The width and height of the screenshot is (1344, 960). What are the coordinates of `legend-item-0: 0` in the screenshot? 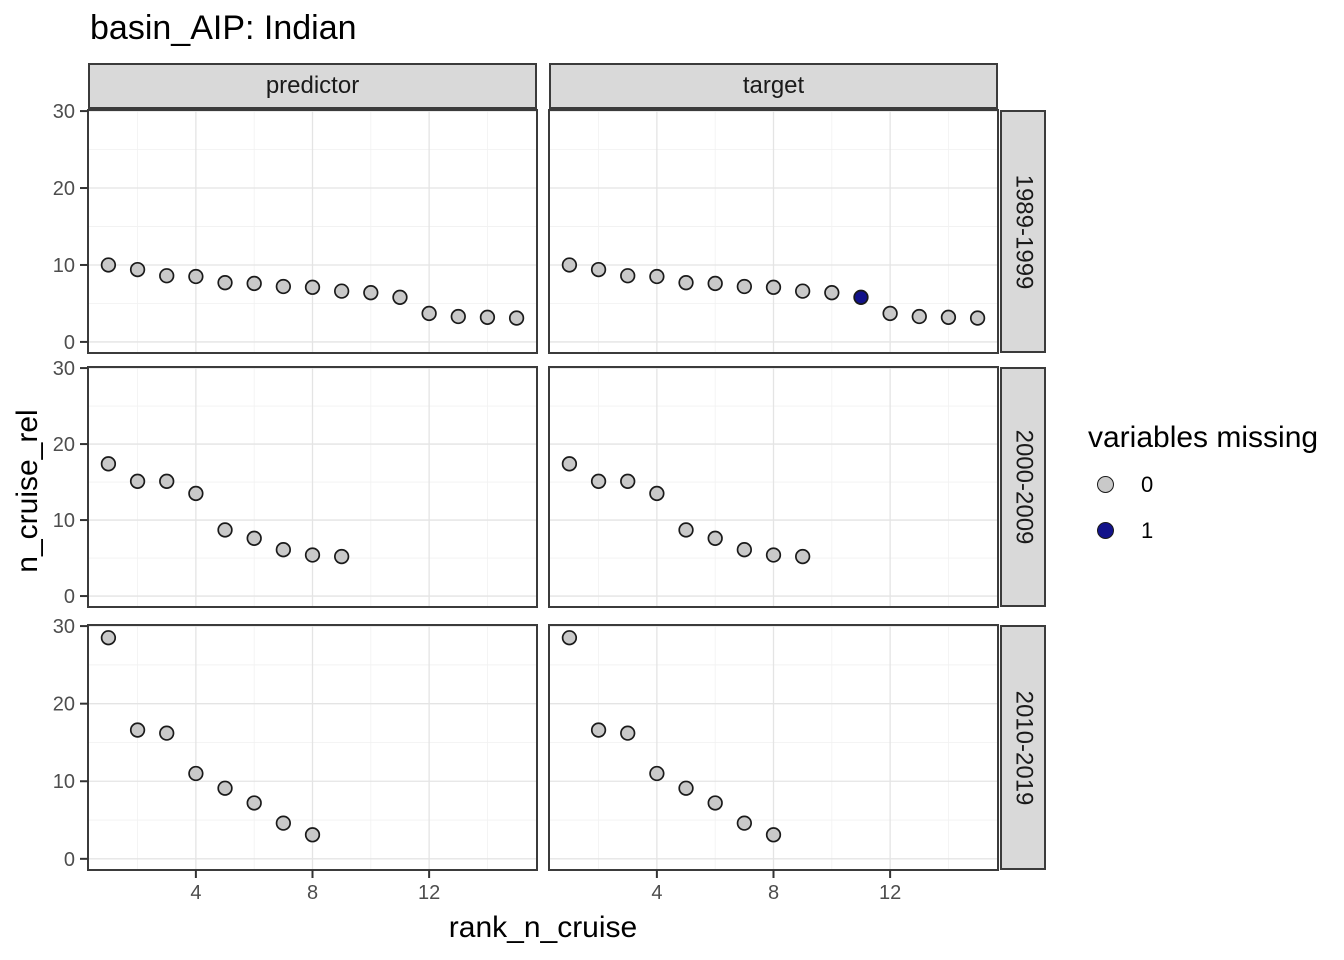 It's located at (1207, 484).